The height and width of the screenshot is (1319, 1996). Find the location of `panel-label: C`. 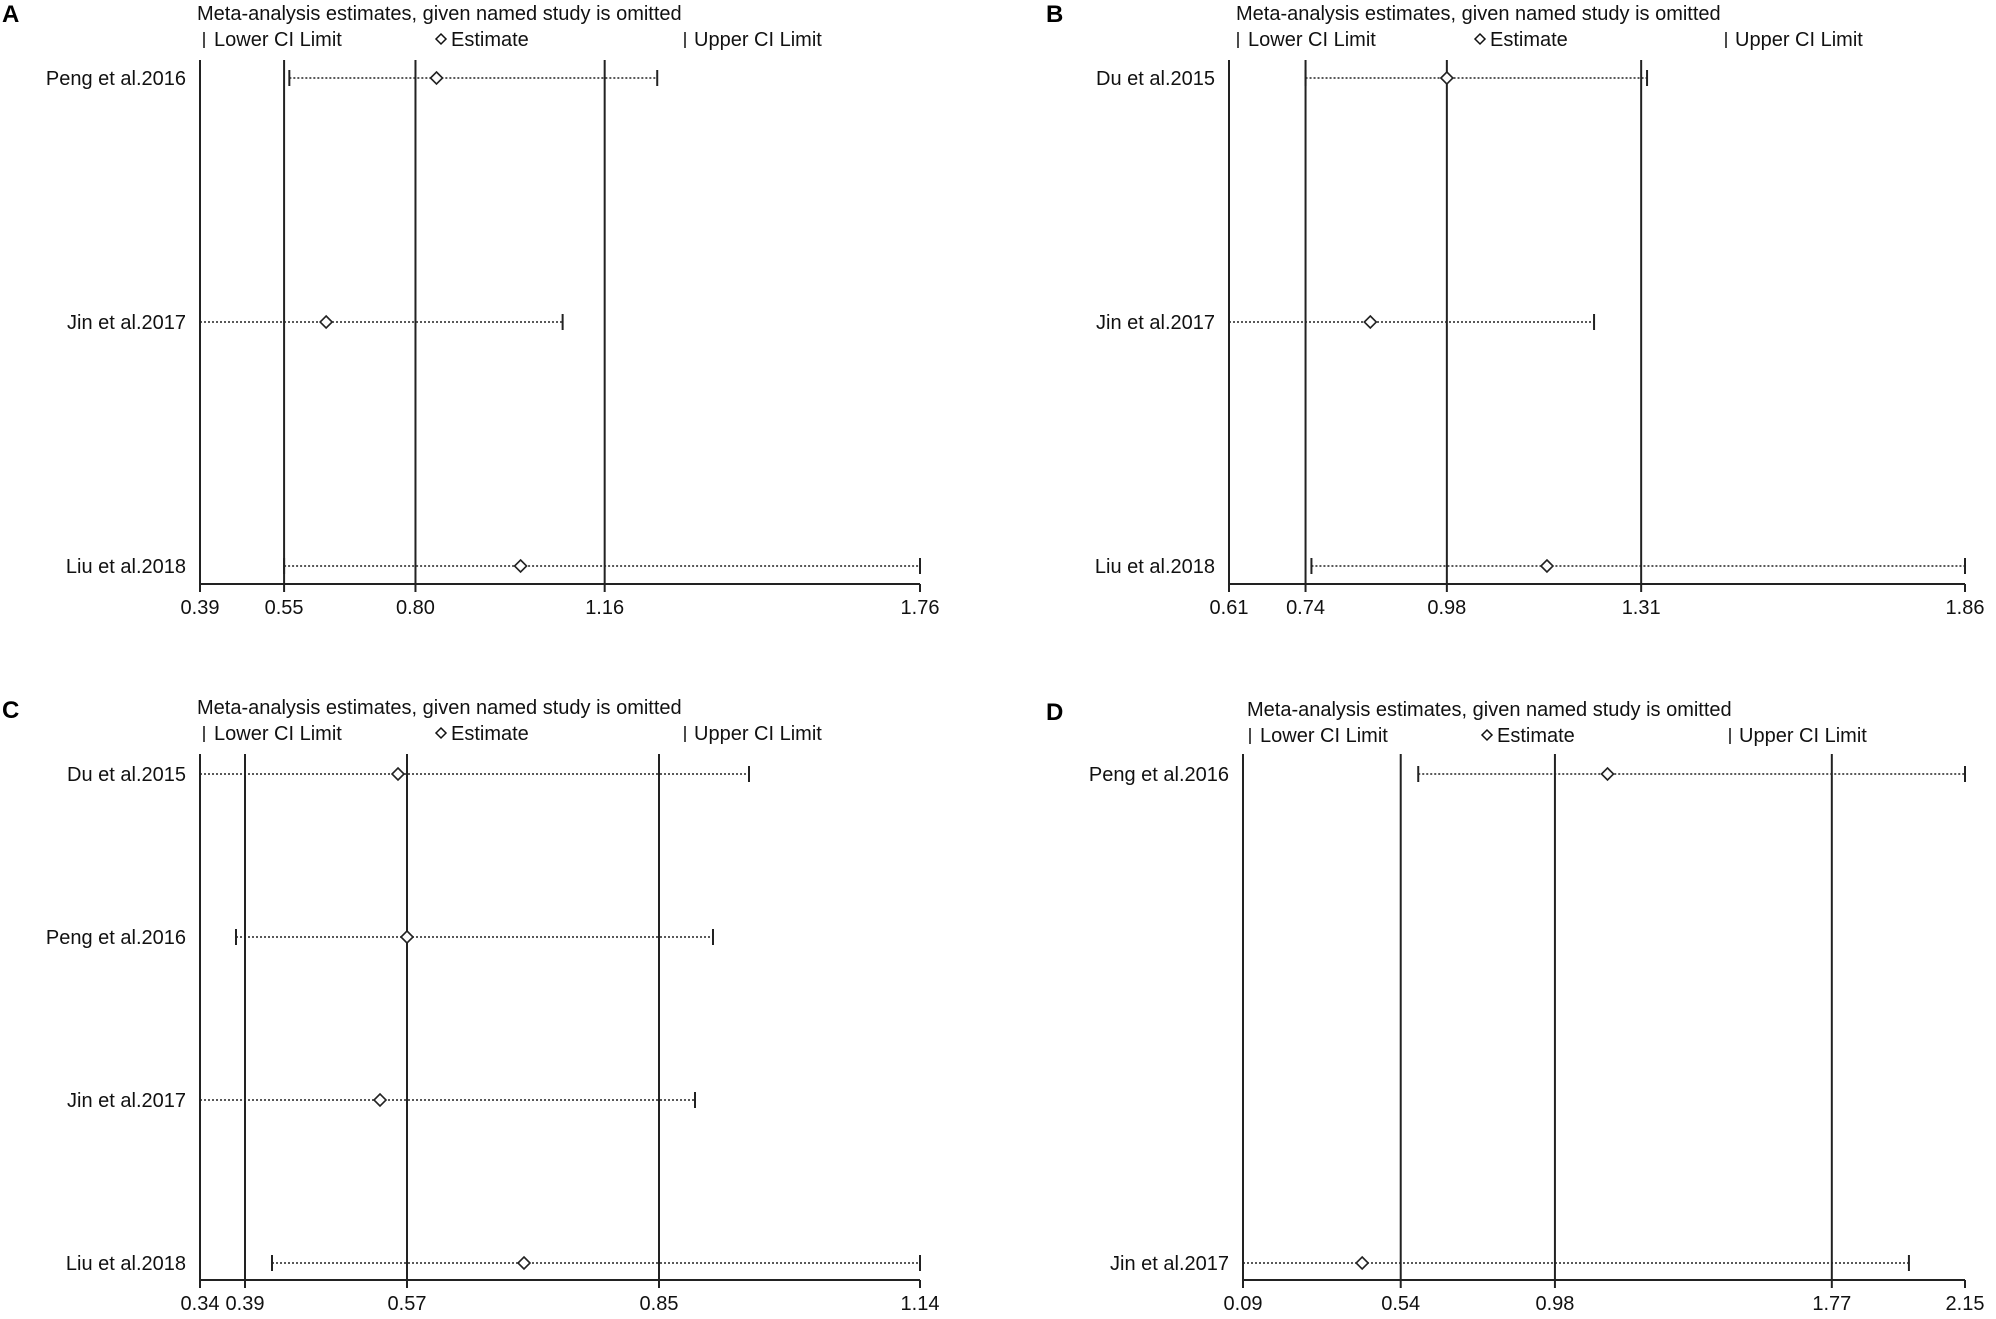

panel-label: C is located at coordinates (10, 710).